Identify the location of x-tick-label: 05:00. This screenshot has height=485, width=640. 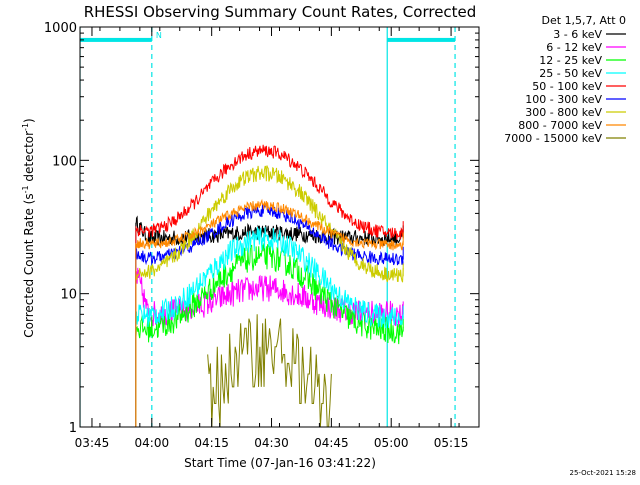
(391, 443).